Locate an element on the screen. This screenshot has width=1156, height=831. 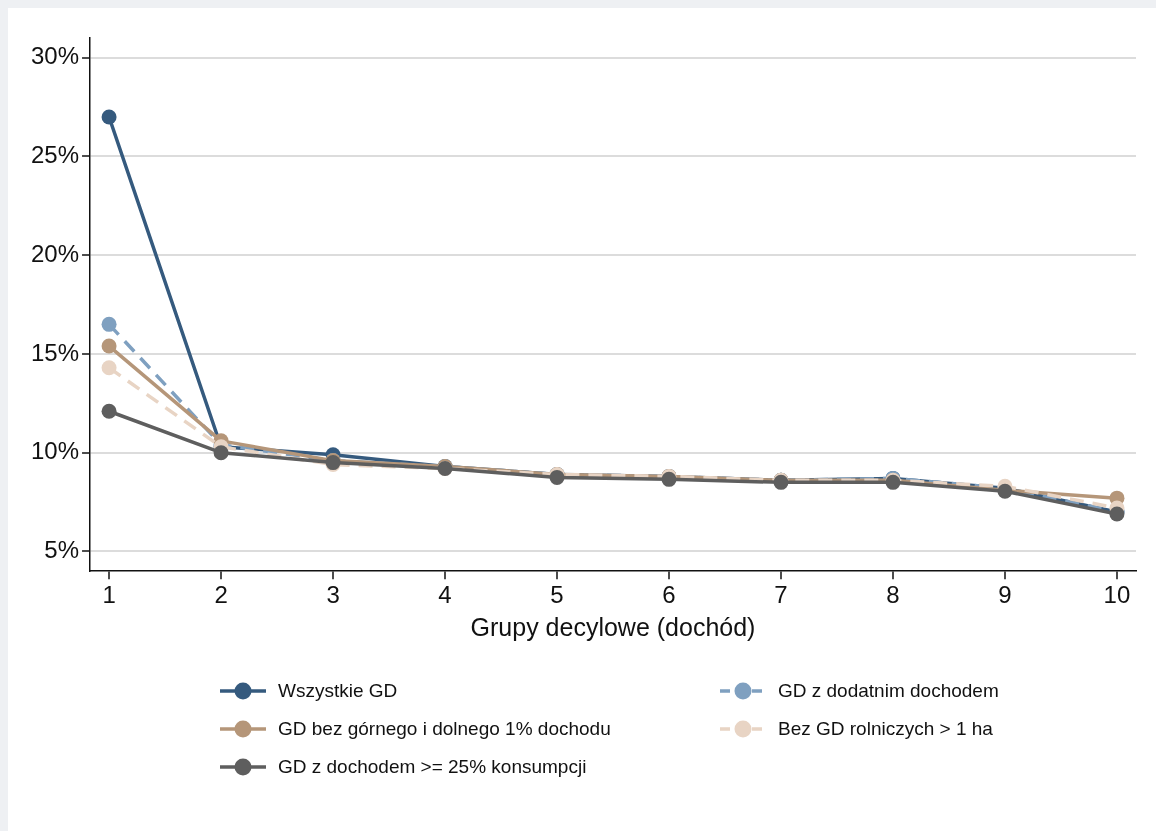
x-tick-label: 3 is located at coordinates (333, 595).